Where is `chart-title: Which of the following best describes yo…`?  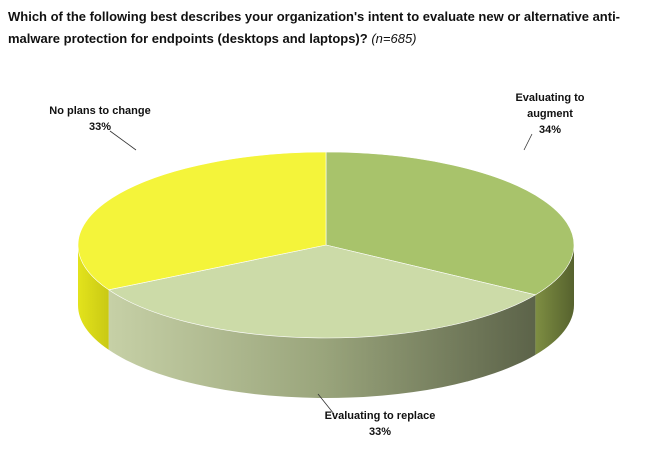
chart-title: Which of the following best describes yo… is located at coordinates (328, 28).